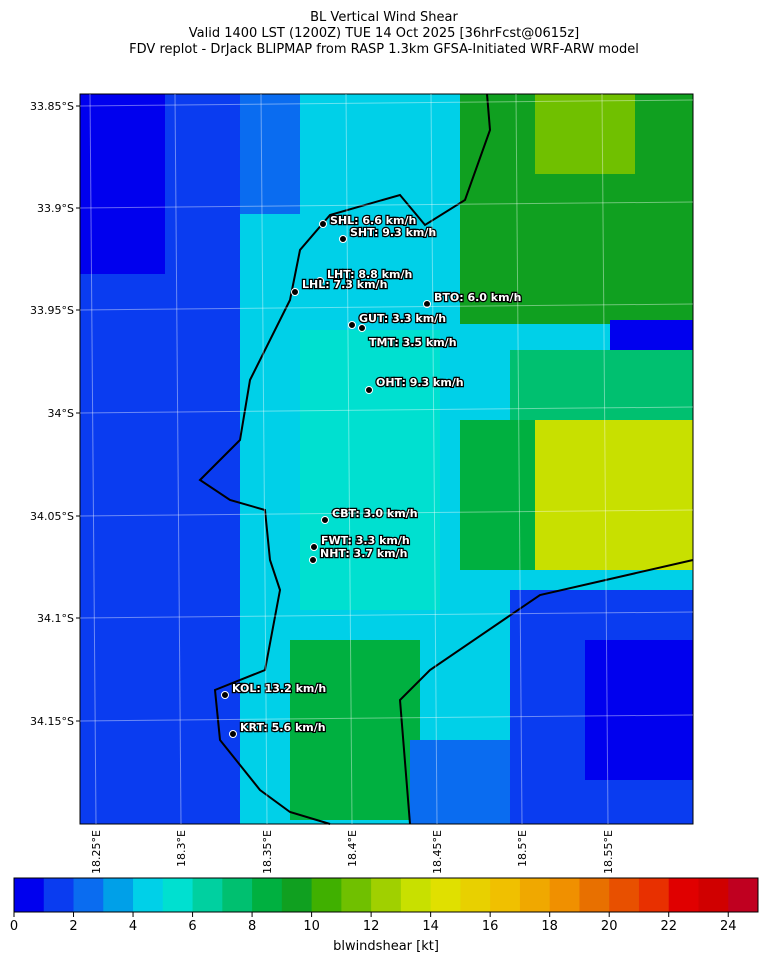 Image resolution: width=768 pixels, height=962 pixels. Describe the element at coordinates (384, 17) in the screenshot. I see `title-line: BL Vertical Wind Shear` at that location.